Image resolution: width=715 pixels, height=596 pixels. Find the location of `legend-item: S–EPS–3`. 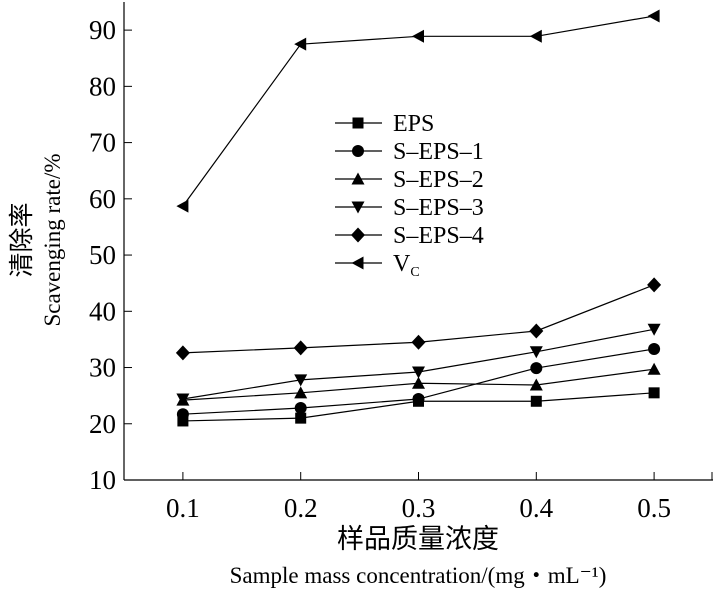

legend-item: S–EPS–3 is located at coordinates (409, 208).